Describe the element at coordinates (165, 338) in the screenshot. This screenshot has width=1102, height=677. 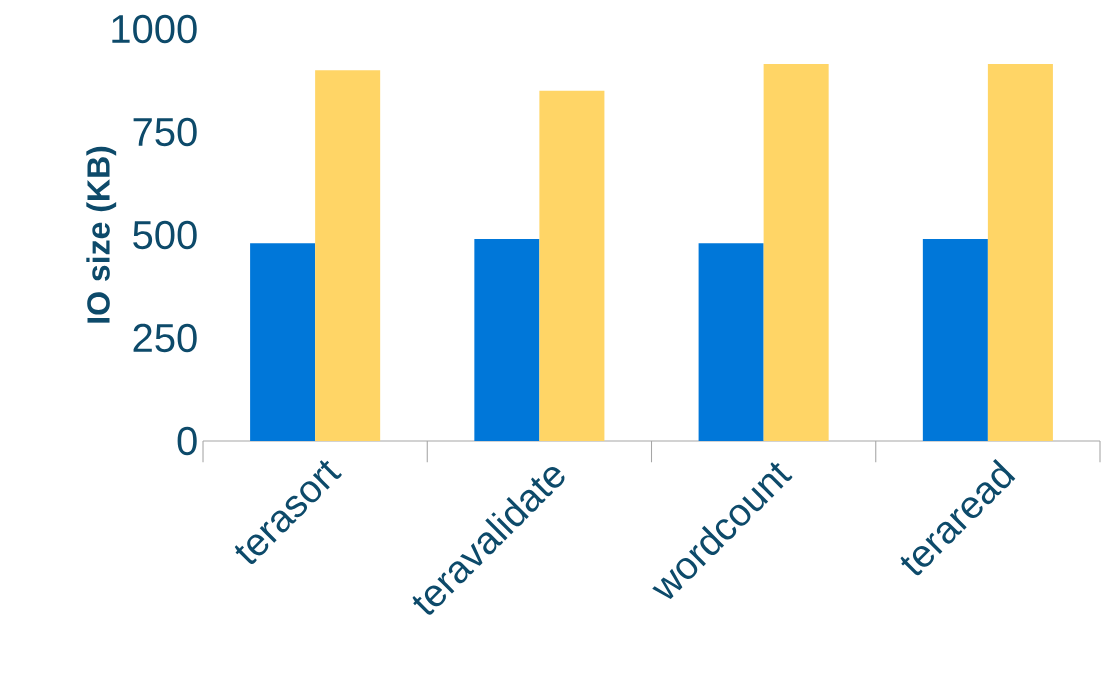
I see `y-tick-label: 250` at that location.